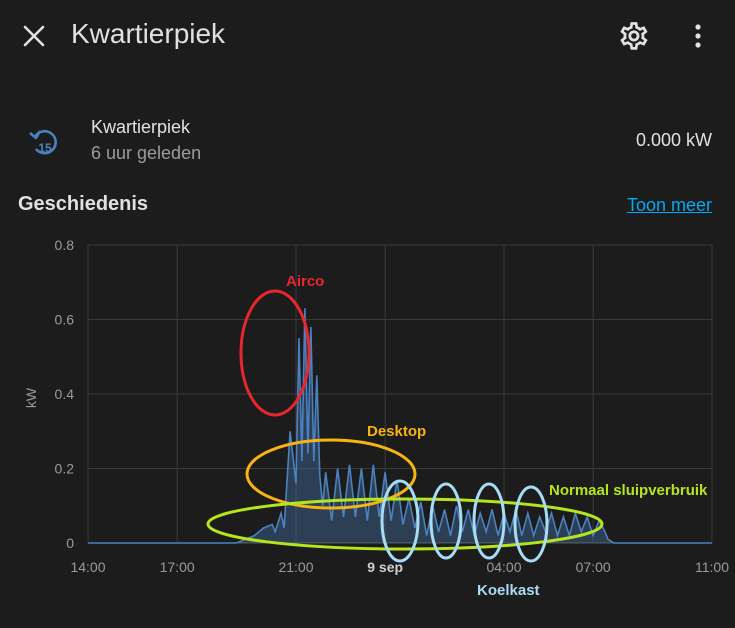  Describe the element at coordinates (385, 567) in the screenshot. I see `x-tick-label: 9 sep` at that location.